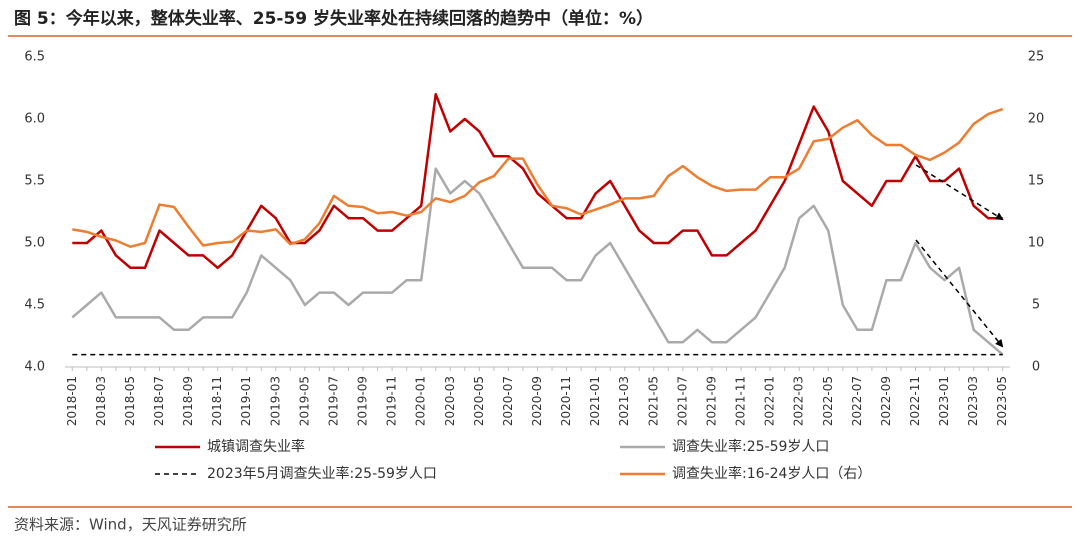 This screenshot has height=545, width=1080. Describe the element at coordinates (508, 401) in the screenshot. I see `x-tick-label: 2020-07` at that location.